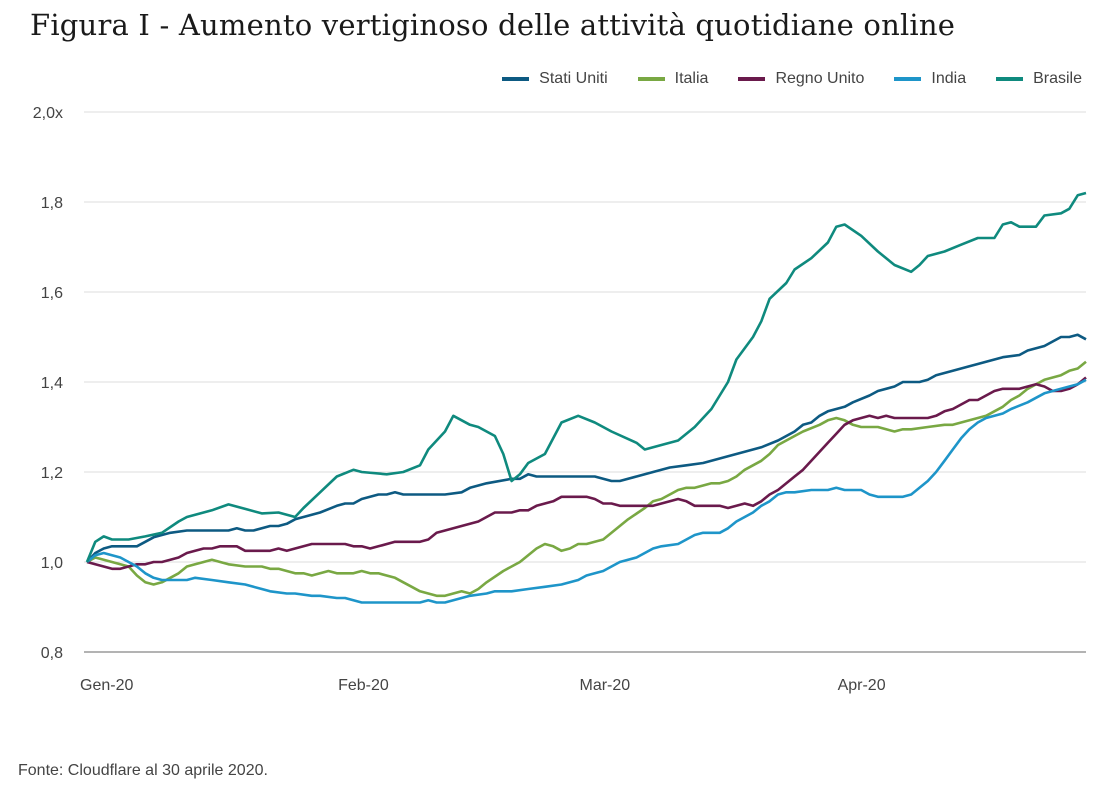 The width and height of the screenshot is (1100, 800). Describe the element at coordinates (483, 685) in the screenshot. I see `x-axis-ticks: Gen-20 Feb-20 Mar-20 Apr-20` at that location.